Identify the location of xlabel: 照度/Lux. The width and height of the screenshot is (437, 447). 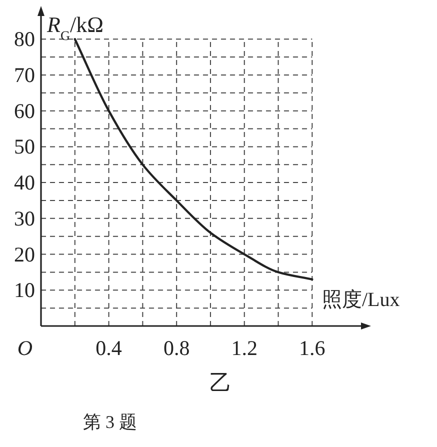
(361, 300).